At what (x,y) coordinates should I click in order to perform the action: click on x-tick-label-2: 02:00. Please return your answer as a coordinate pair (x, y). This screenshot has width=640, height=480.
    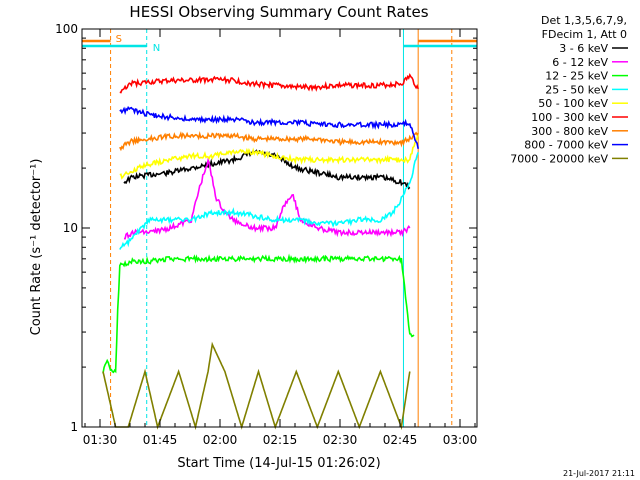
    Looking at the image, I should click on (220, 440).